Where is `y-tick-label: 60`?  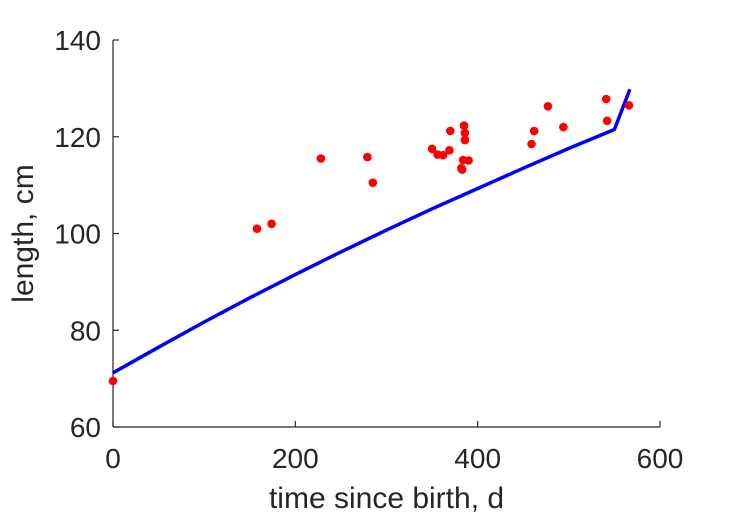 y-tick-label: 60 is located at coordinates (85, 427).